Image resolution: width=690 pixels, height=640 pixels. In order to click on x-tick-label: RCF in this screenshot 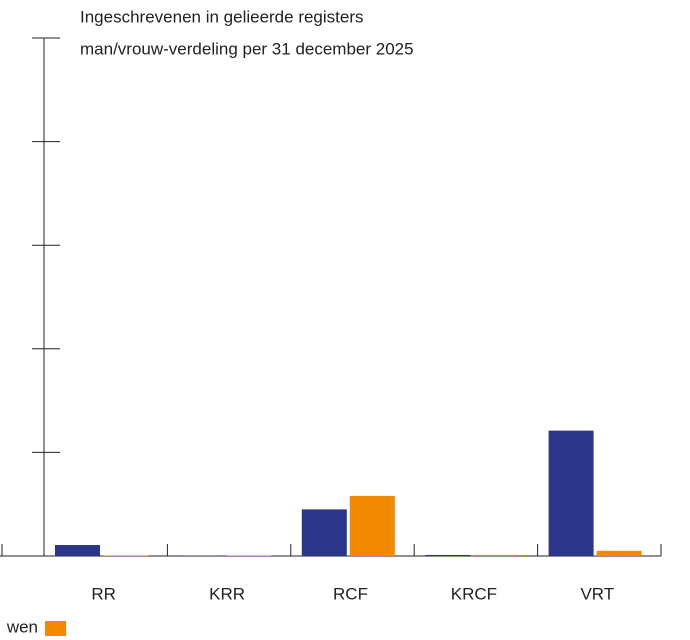, I will do `click(350, 593)`.